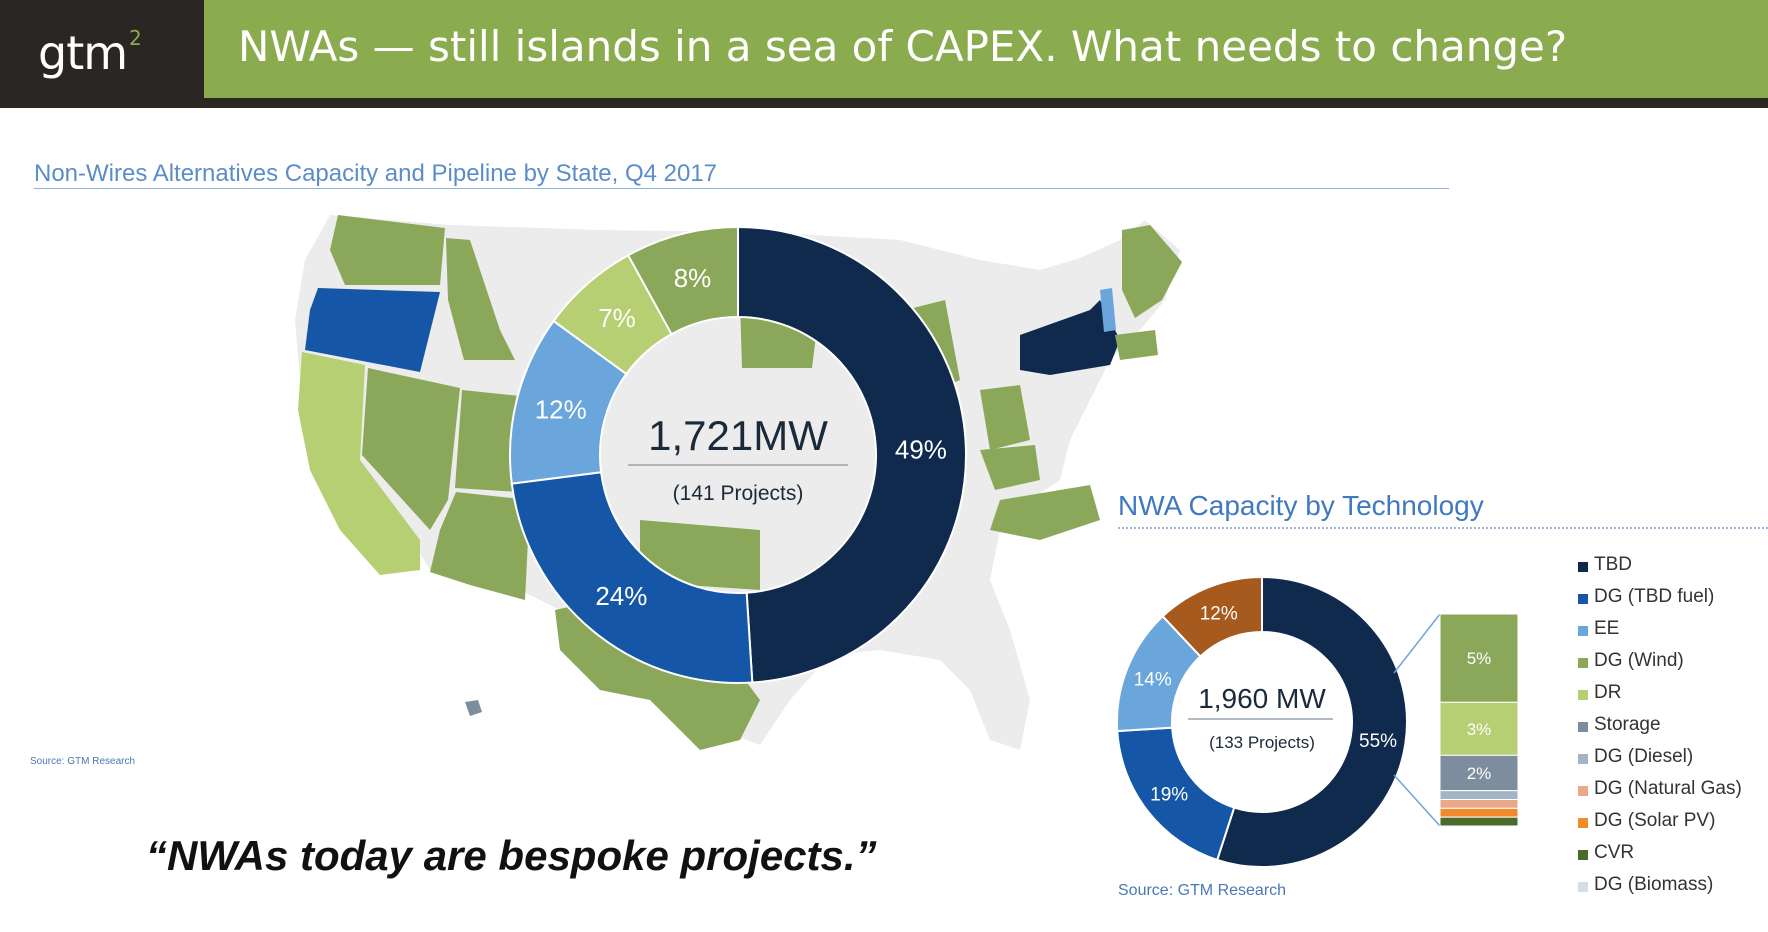 This screenshot has width=1768, height=932. I want to click on state-donut-slice-label: 49%, so click(921, 449).